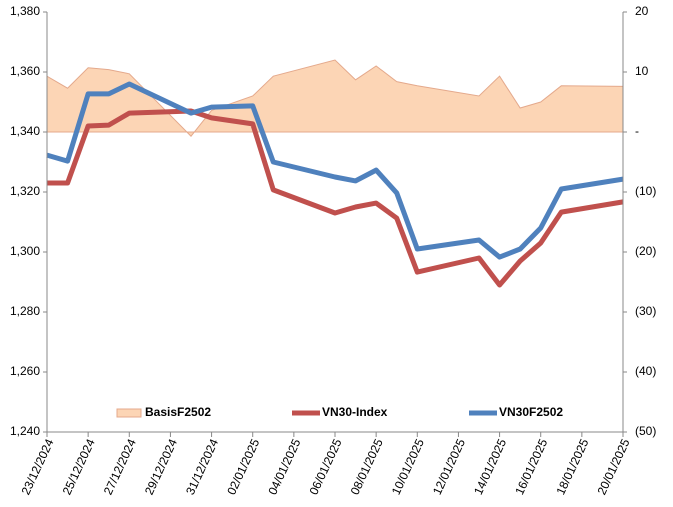 This screenshot has width=673, height=507. What do you see at coordinates (645, 191) in the screenshot?
I see `y2-tick-label: (10)` at bounding box center [645, 191].